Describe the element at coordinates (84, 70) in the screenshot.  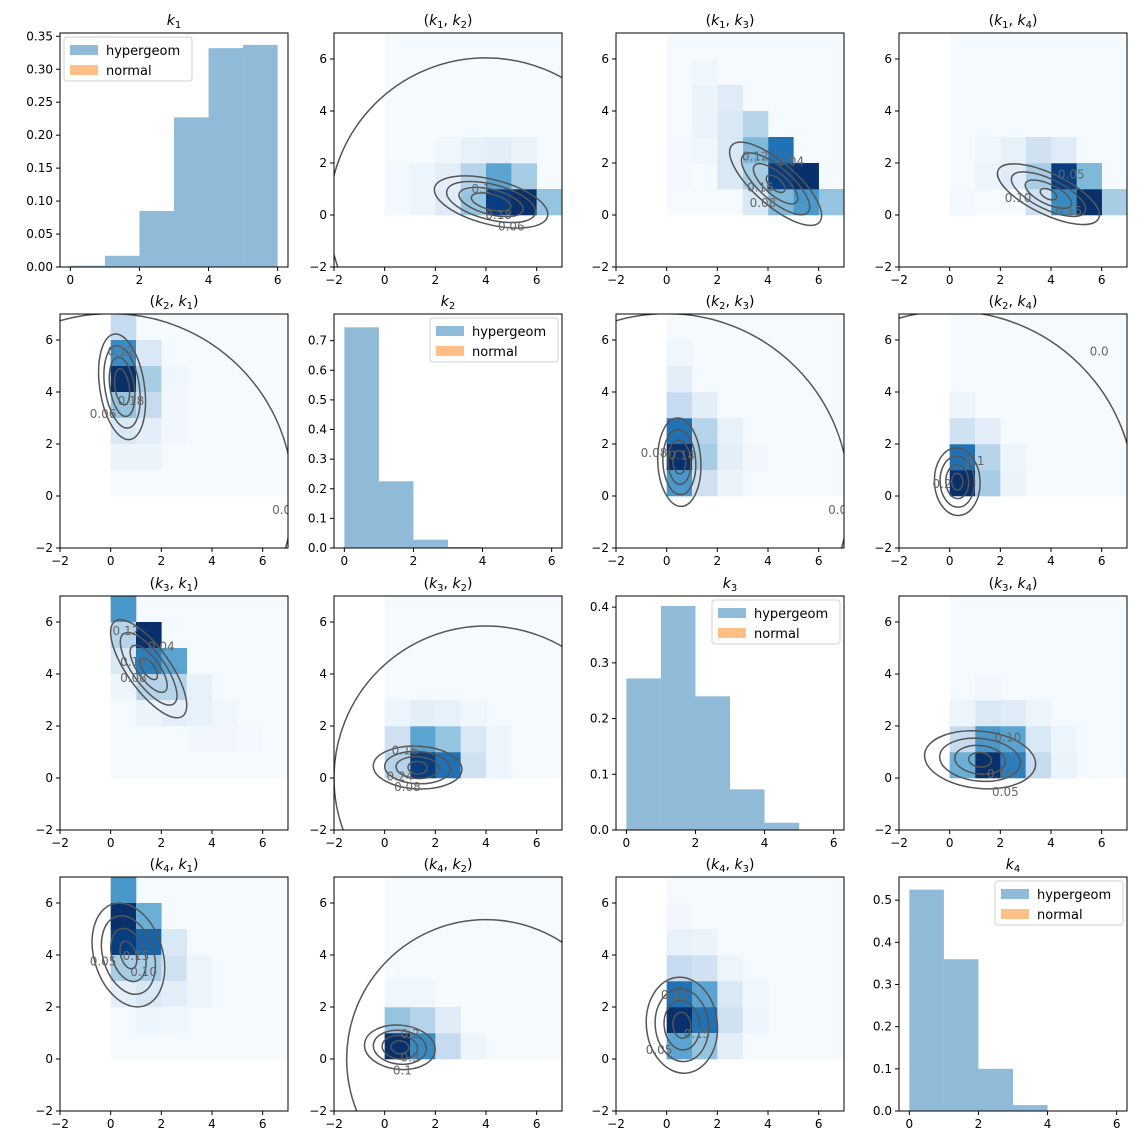
I see `legend-swatch-normal` at that location.